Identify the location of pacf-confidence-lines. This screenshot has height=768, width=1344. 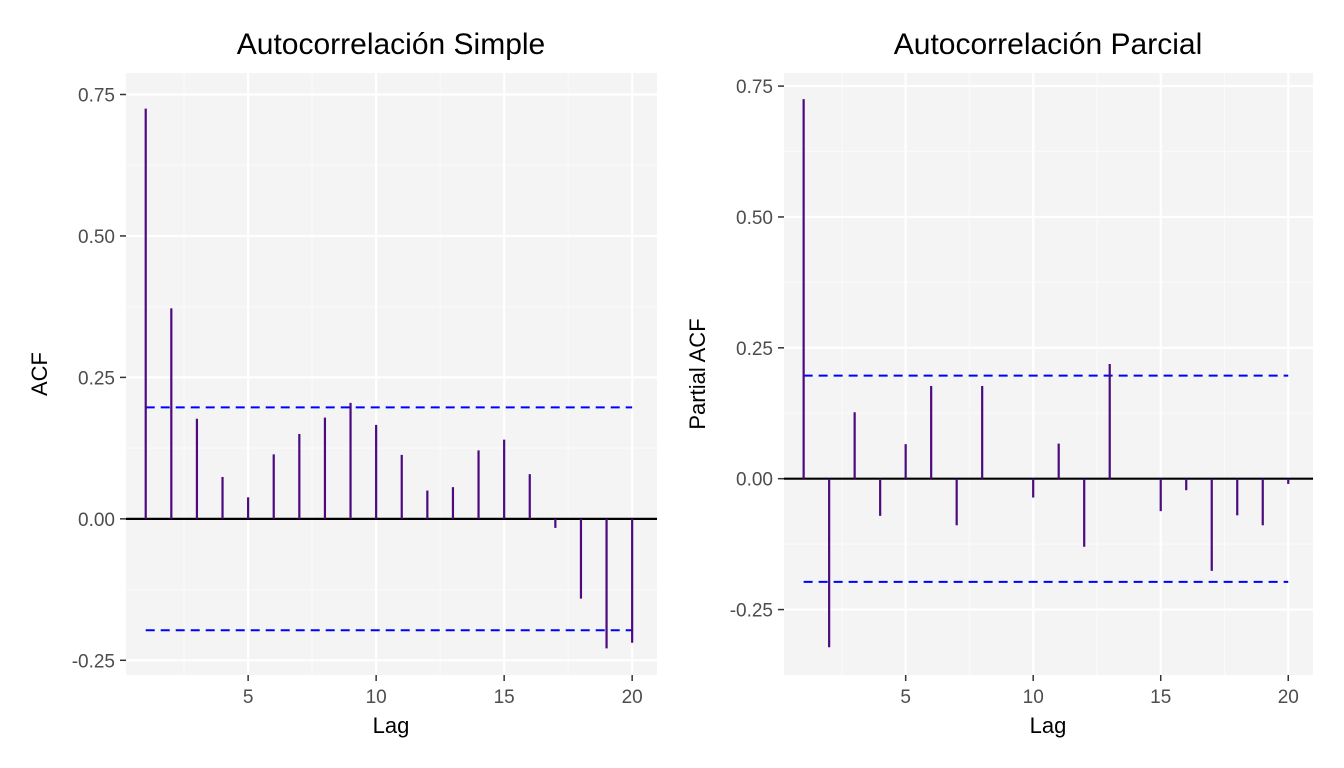
(1046, 478).